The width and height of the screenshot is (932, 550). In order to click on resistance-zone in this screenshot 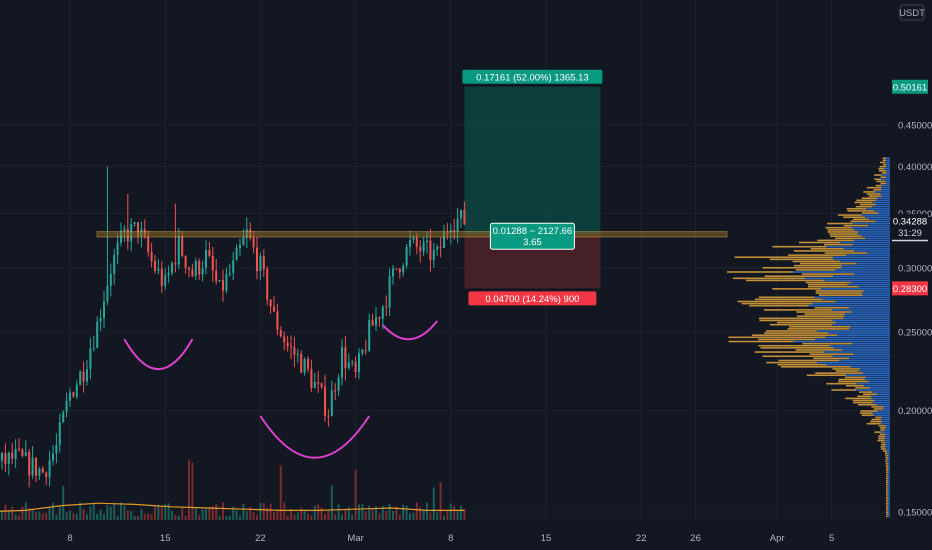, I will do `click(412, 234)`.